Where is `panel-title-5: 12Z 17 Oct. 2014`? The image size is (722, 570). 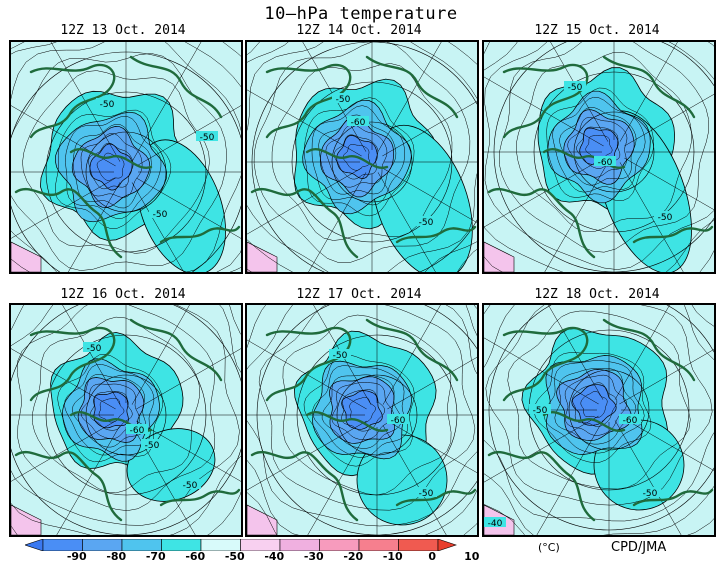
panel-title-5: 12Z 17 Oct. 2014 is located at coordinates (359, 294).